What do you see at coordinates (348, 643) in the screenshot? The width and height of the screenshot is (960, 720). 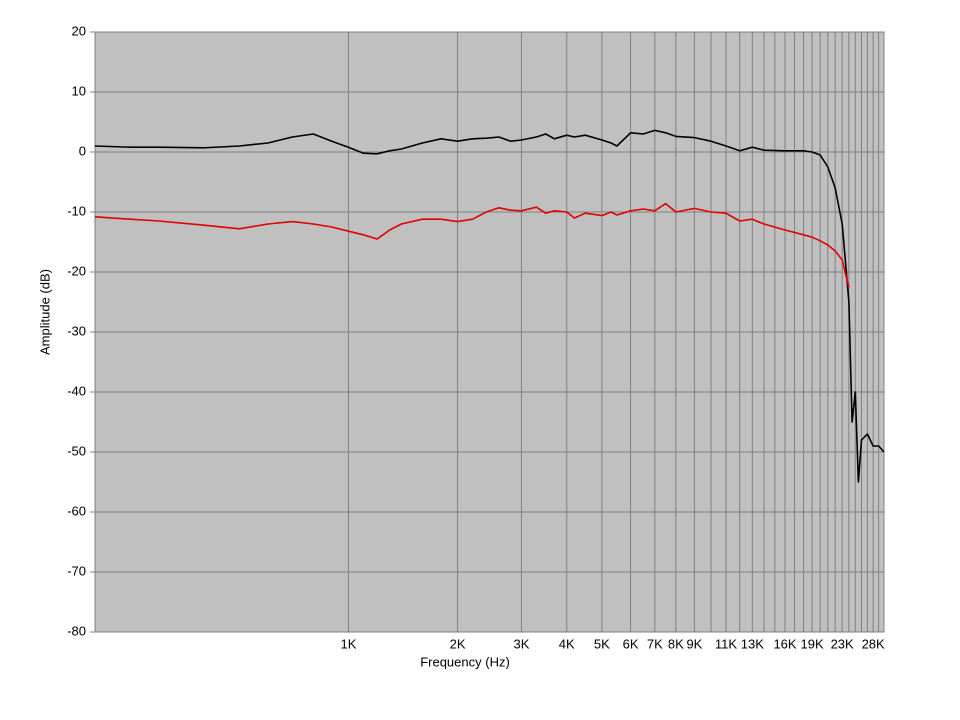 I see `x-tick-label: 1K` at bounding box center [348, 643].